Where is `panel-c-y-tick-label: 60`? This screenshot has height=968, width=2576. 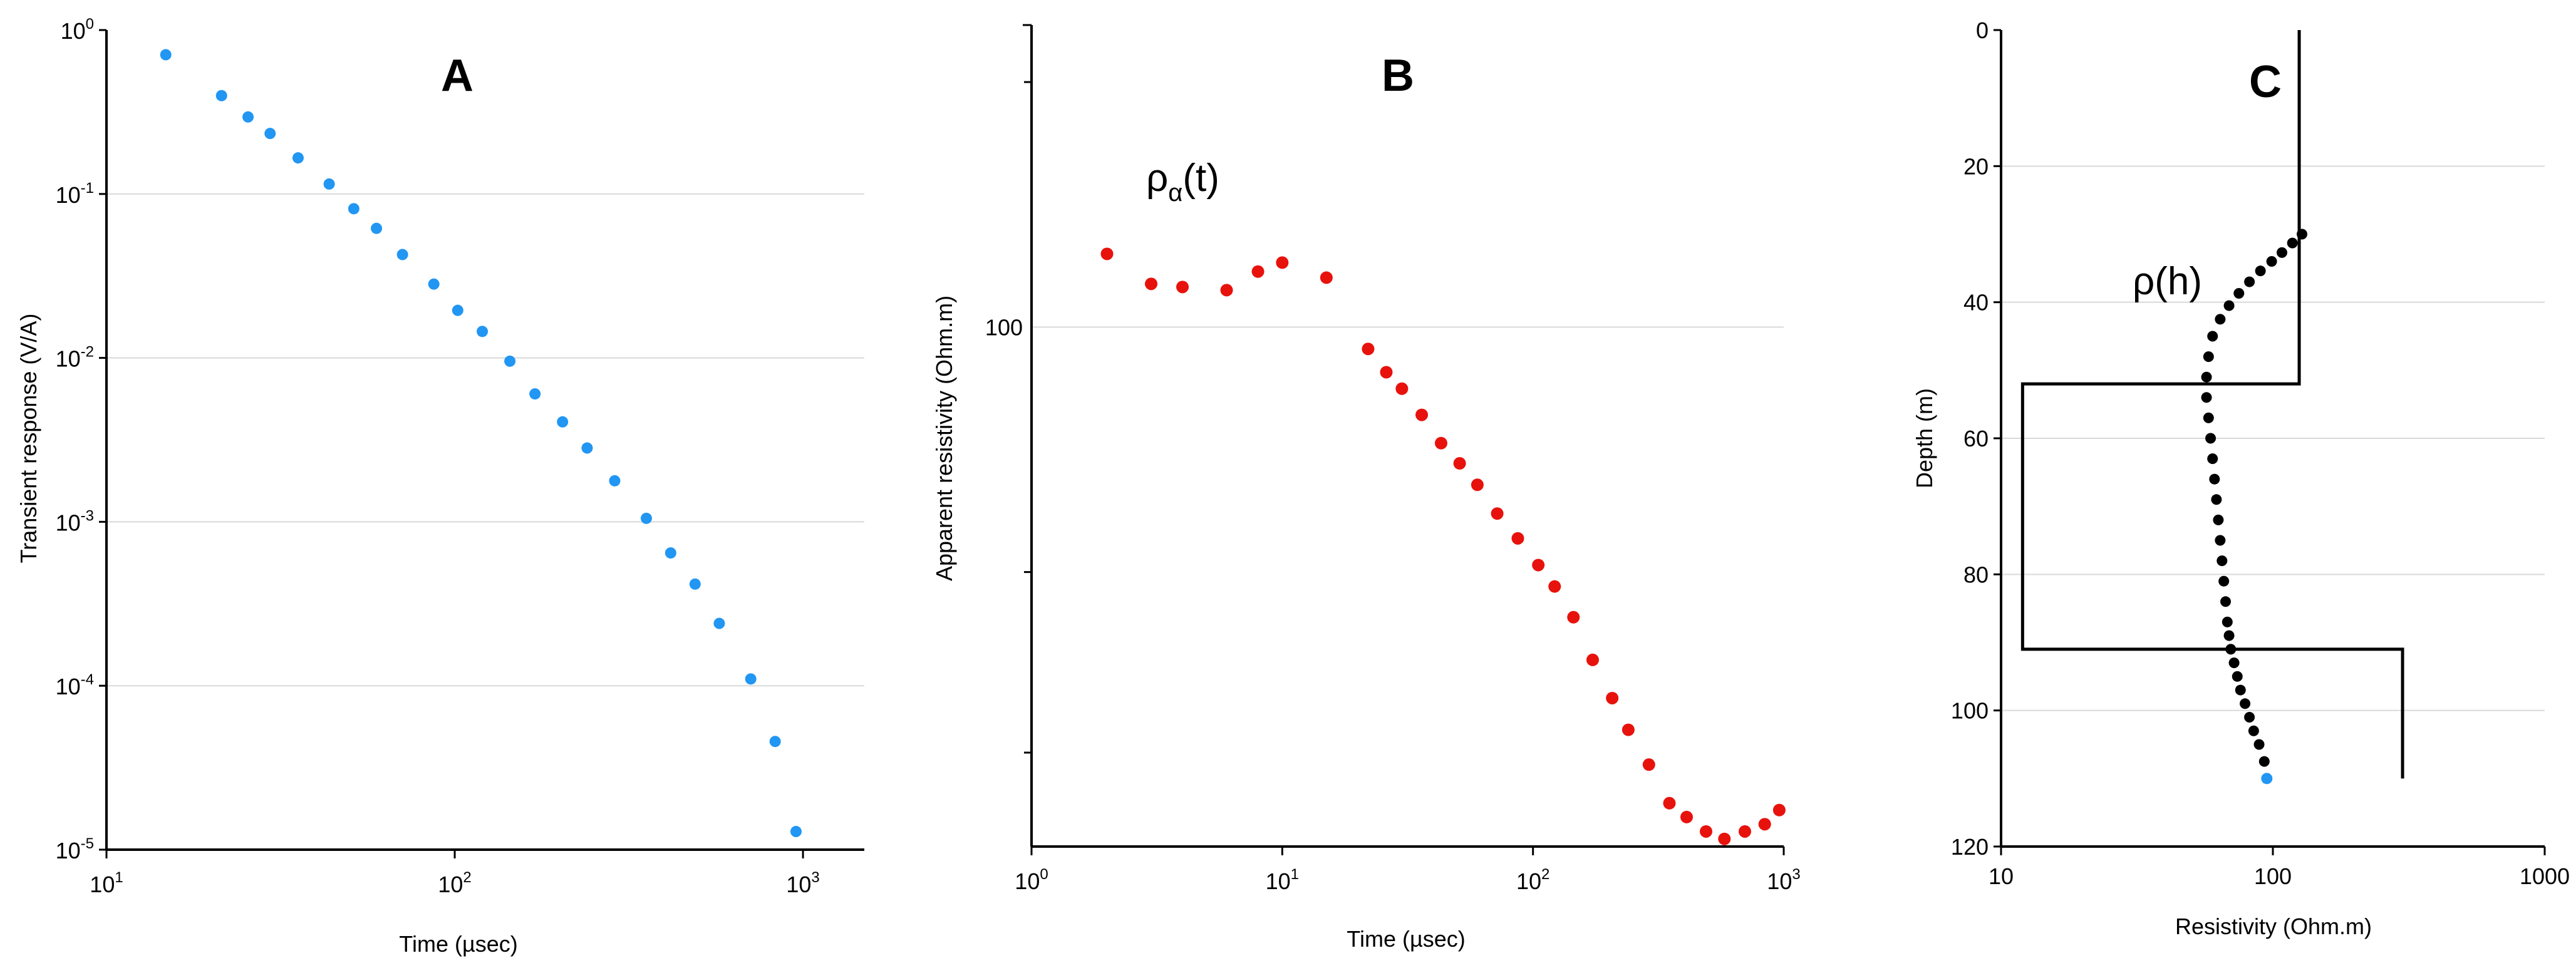
panel-c-y-tick-label: 60 is located at coordinates (1976, 438).